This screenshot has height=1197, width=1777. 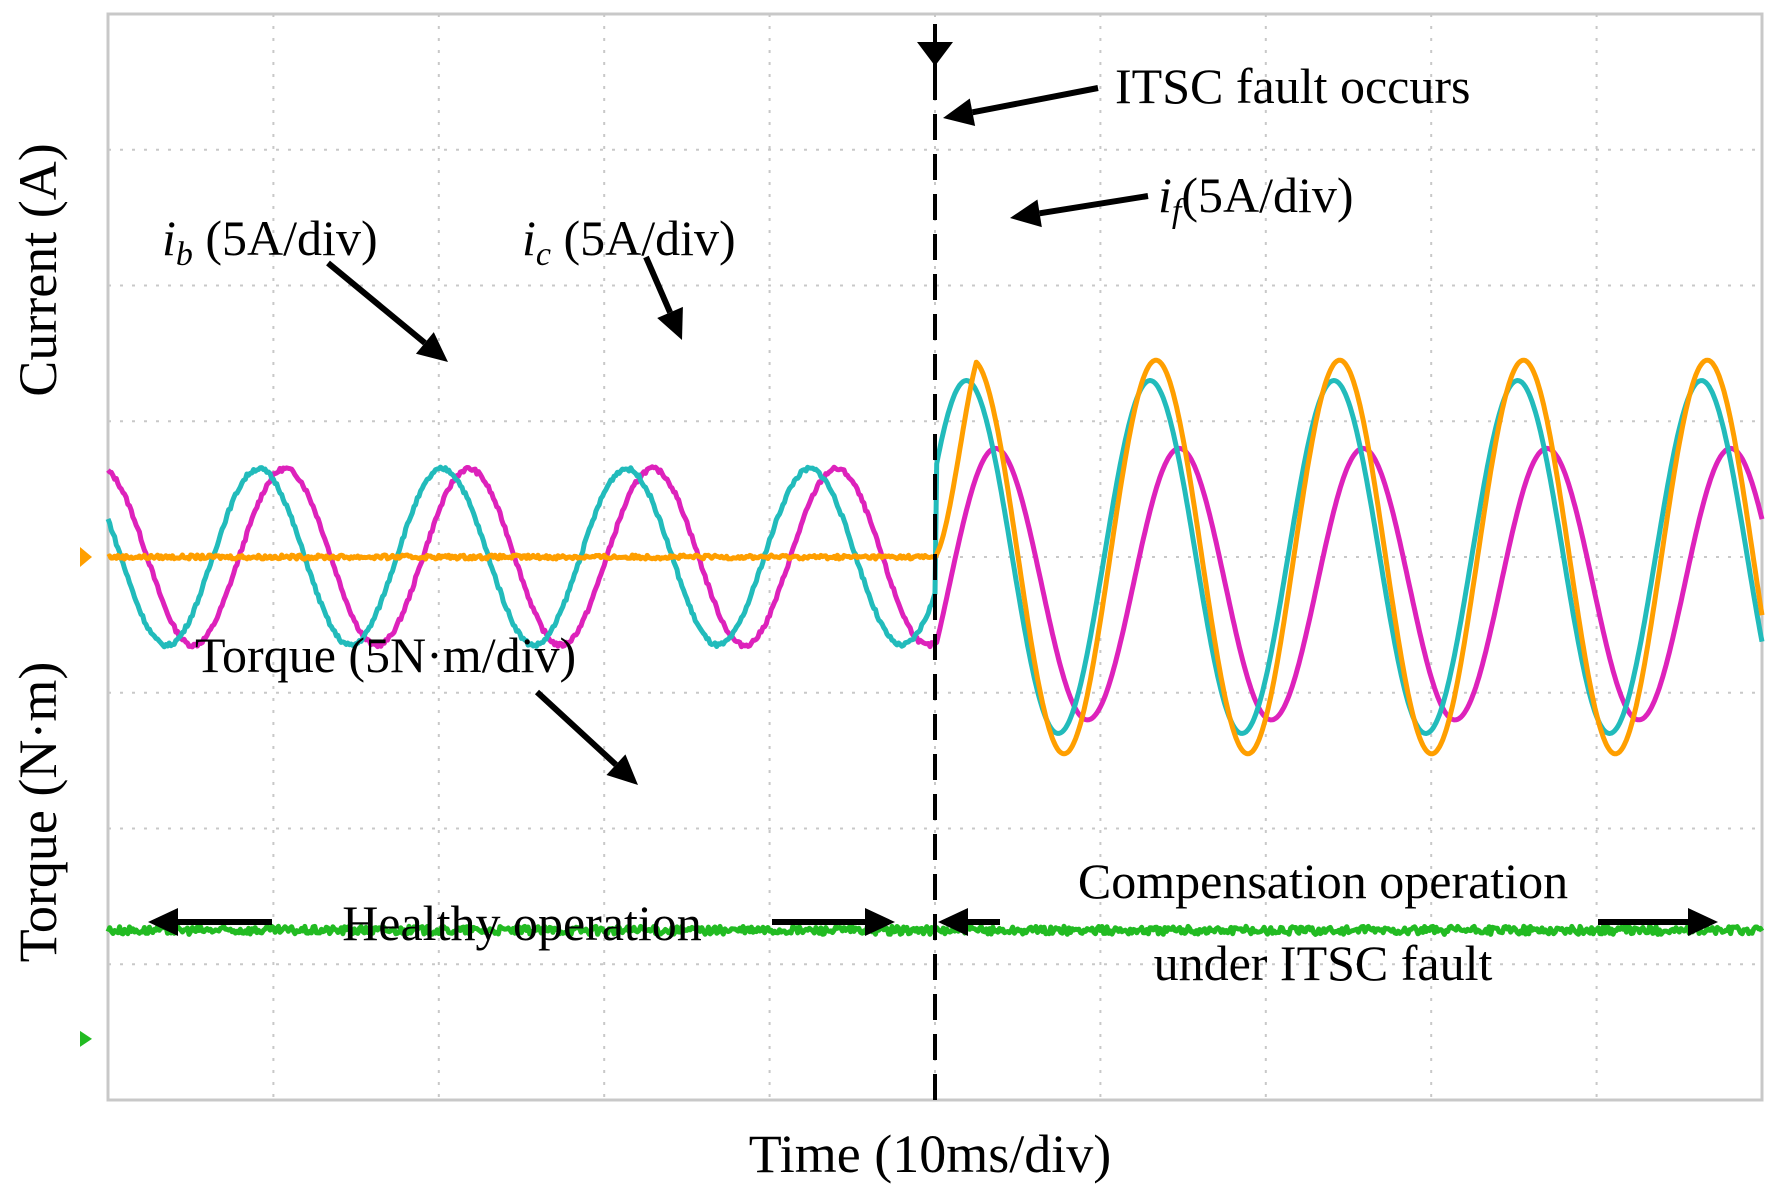 What do you see at coordinates (270, 241) in the screenshot?
I see `series-label-ib: ib (5A/div)` at bounding box center [270, 241].